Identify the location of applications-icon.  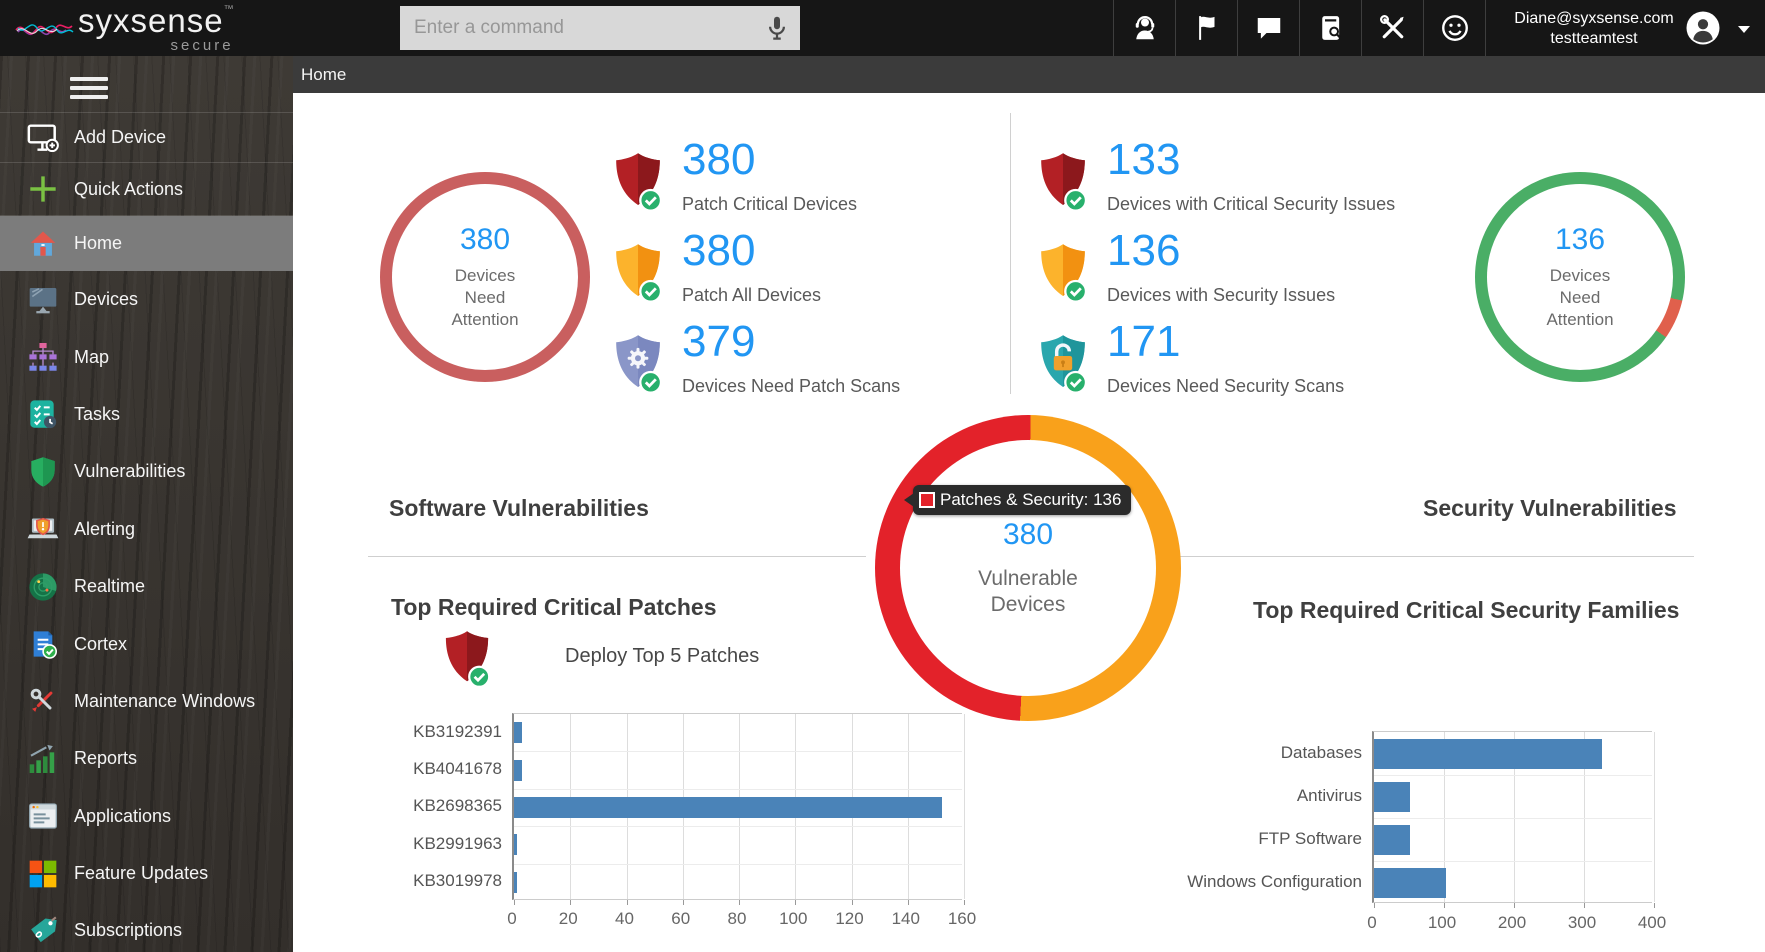
(43, 816).